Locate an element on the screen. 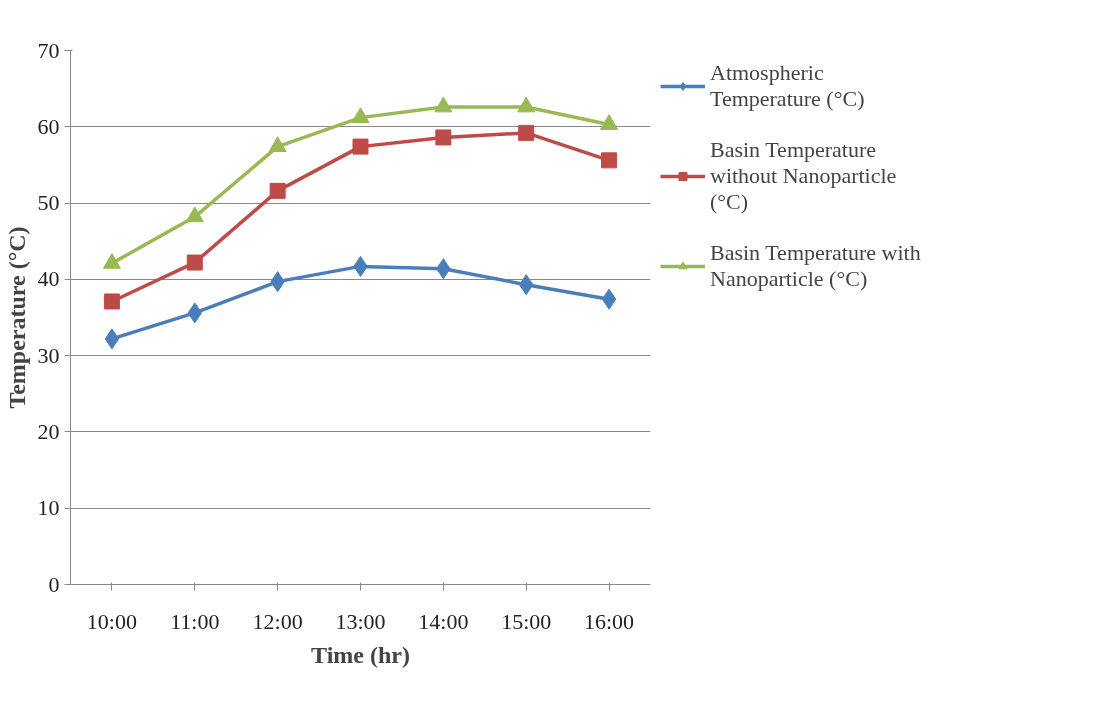 Image resolution: width=1120 pixels, height=725 pixels. y-tick-label: 0 is located at coordinates (54, 584).